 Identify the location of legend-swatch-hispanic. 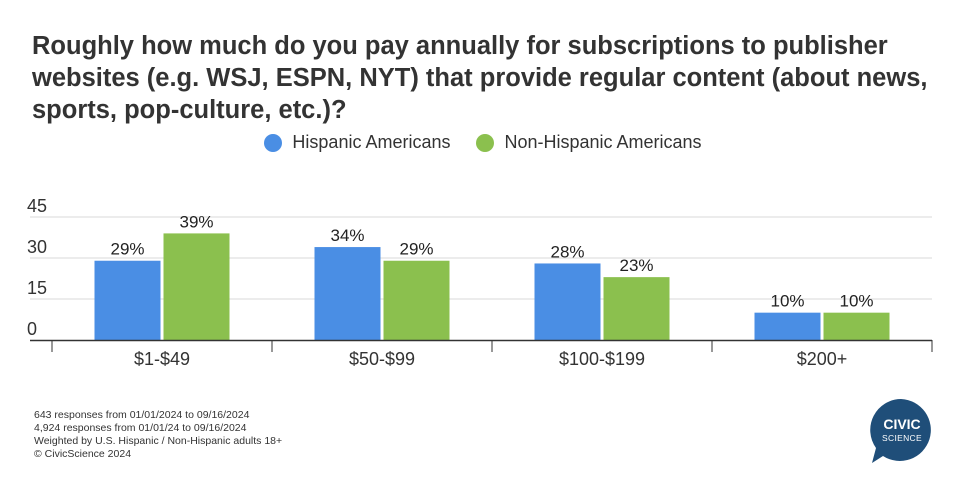
(273, 142).